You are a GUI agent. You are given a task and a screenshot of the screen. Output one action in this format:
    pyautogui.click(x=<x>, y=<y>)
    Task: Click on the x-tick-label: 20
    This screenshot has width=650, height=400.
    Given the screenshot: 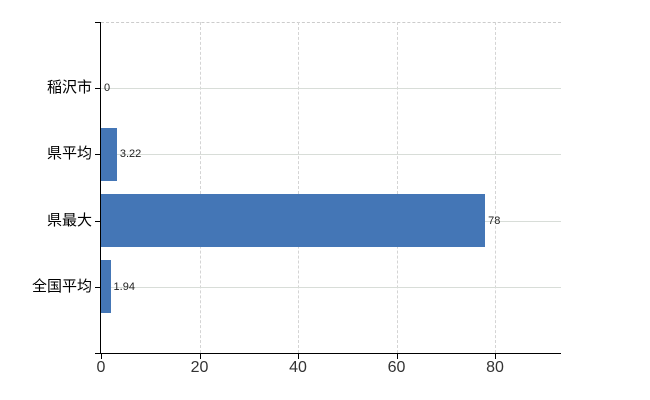 What is the action you would take?
    pyautogui.click(x=199, y=367)
    